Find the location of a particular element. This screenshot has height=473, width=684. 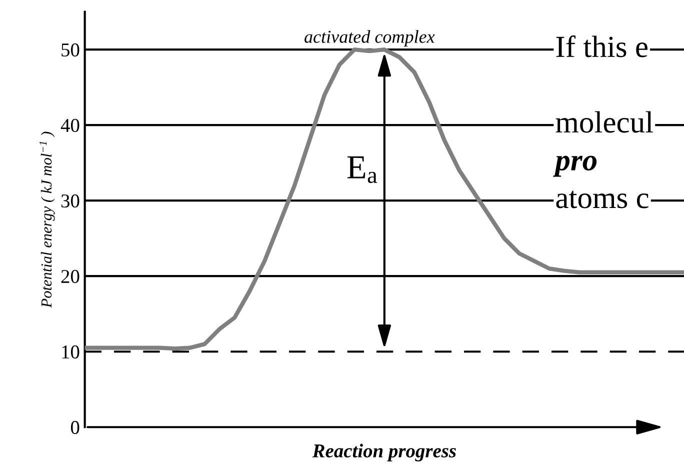

annotation: pro is located at coordinates (575, 166).